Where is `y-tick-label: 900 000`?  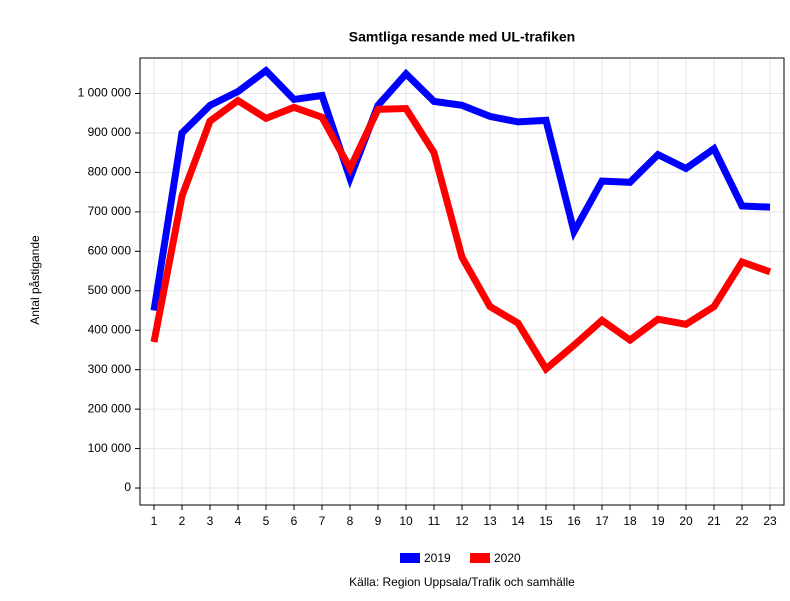 y-tick-label: 900 000 is located at coordinates (110, 132).